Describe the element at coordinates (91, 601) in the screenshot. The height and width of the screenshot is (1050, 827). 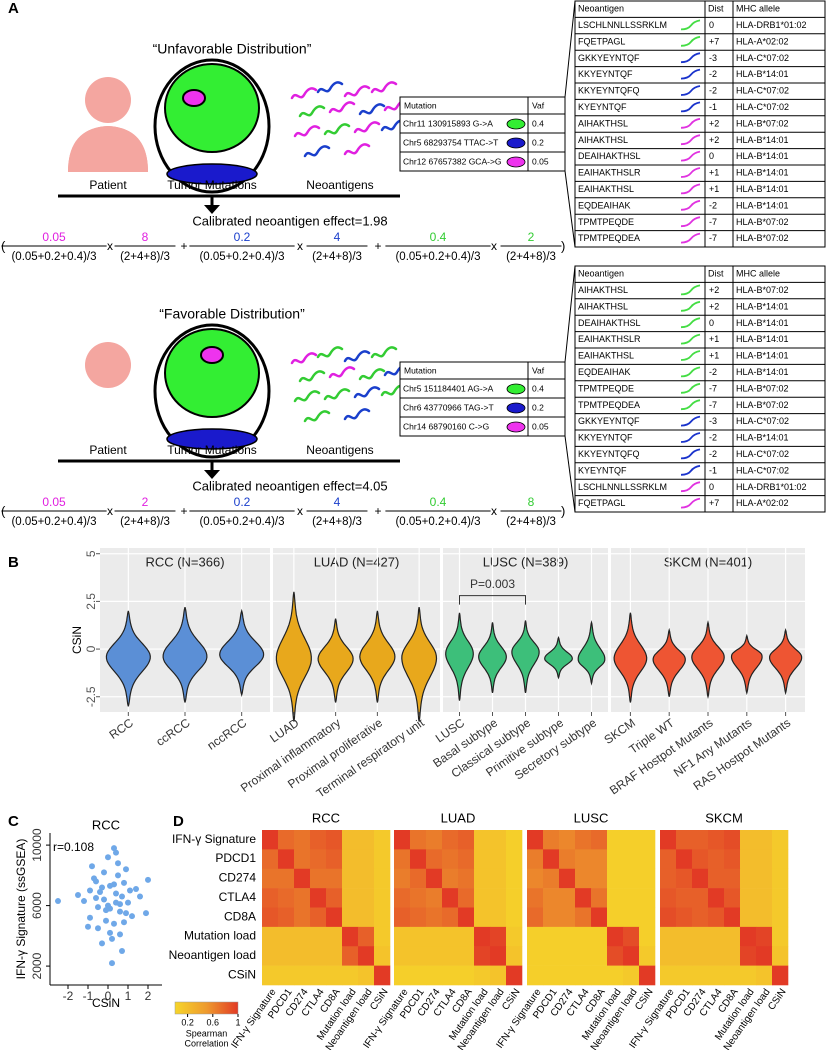
I see `y-tick-label: 2.5` at that location.